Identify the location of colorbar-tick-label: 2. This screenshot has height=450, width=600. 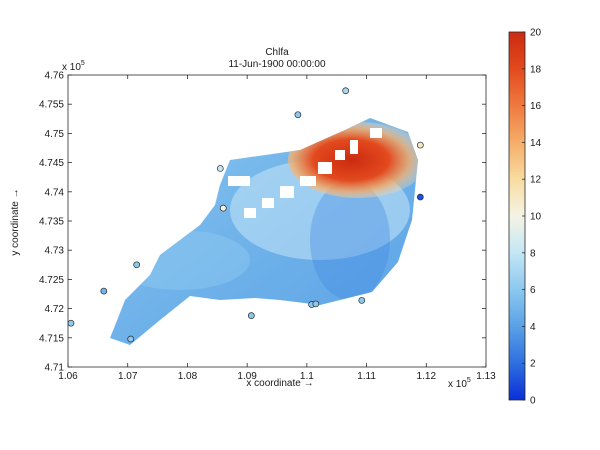
(533, 364).